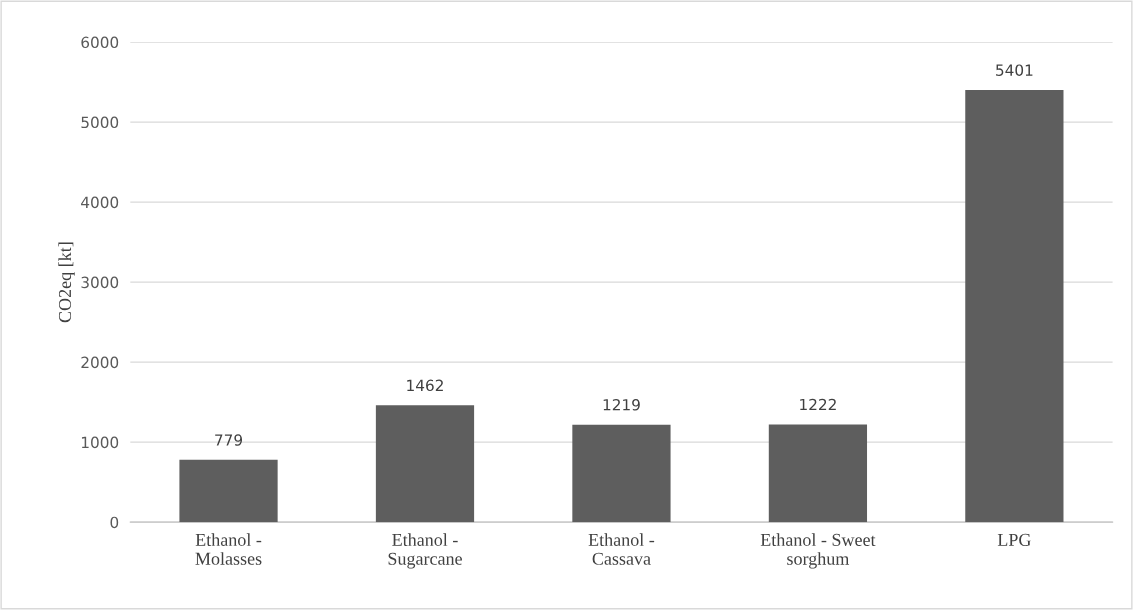 This screenshot has height=610, width=1133. I want to click on data-label: 5401, so click(1014, 70).